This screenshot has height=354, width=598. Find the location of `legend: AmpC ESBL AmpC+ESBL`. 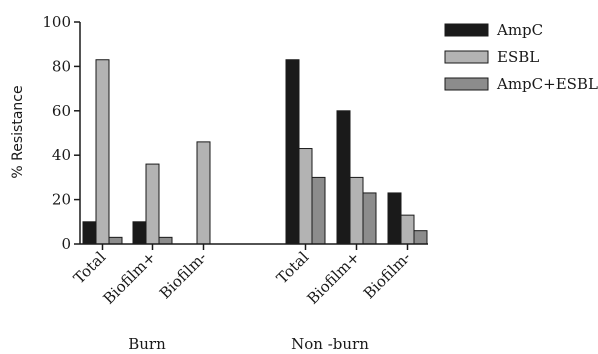

legend: AmpC ESBL AmpC+ESBL is located at coordinates (521, 57).